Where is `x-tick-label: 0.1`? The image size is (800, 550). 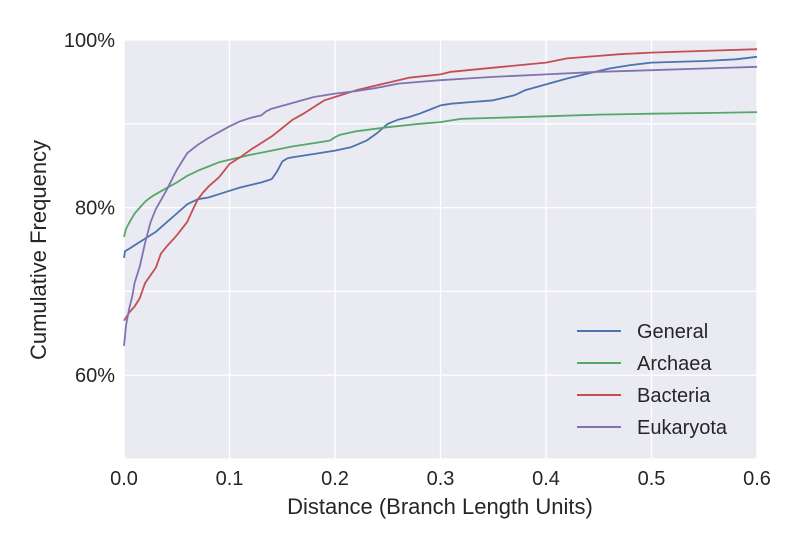 x-tick-label: 0.1 is located at coordinates (230, 479).